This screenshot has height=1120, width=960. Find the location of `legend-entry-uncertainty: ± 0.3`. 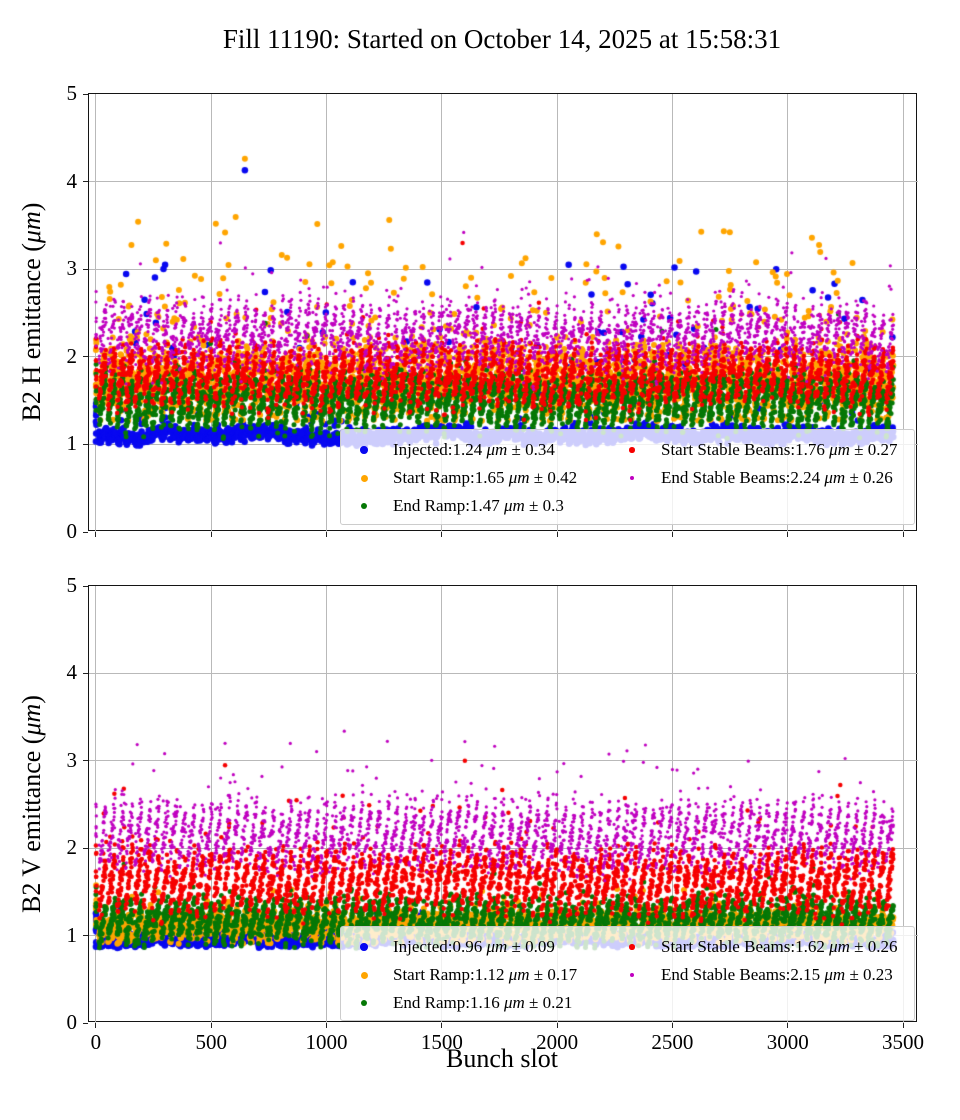

legend-entry-uncertainty: ± 0.3 is located at coordinates (544, 505).